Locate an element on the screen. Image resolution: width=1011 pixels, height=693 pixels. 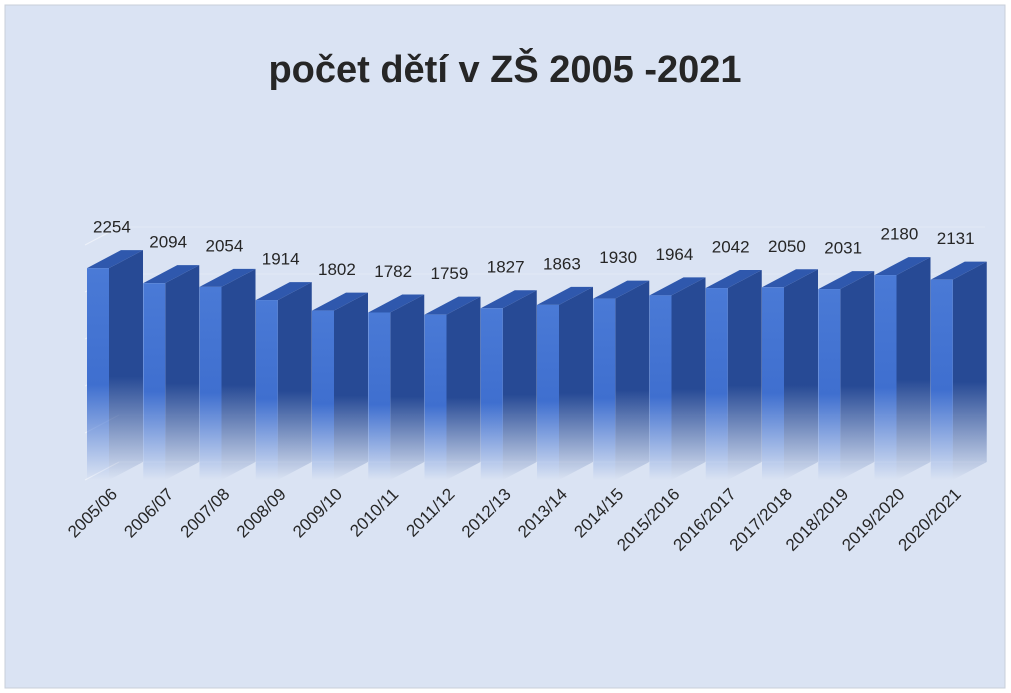
value-label: 2094 is located at coordinates (168, 242).